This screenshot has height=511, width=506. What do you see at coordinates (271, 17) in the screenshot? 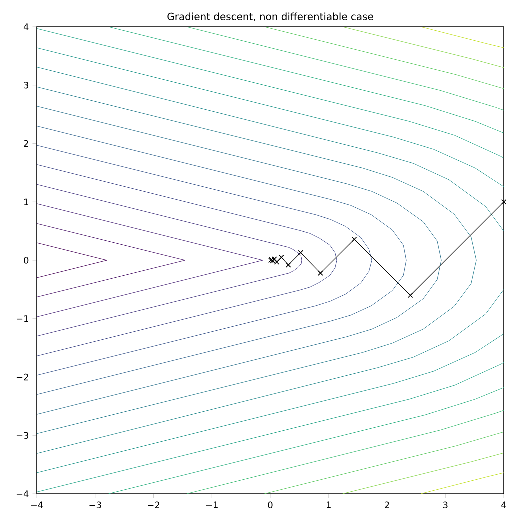
I see `chart-title: Gradient descent, non differentiable case` at bounding box center [271, 17].